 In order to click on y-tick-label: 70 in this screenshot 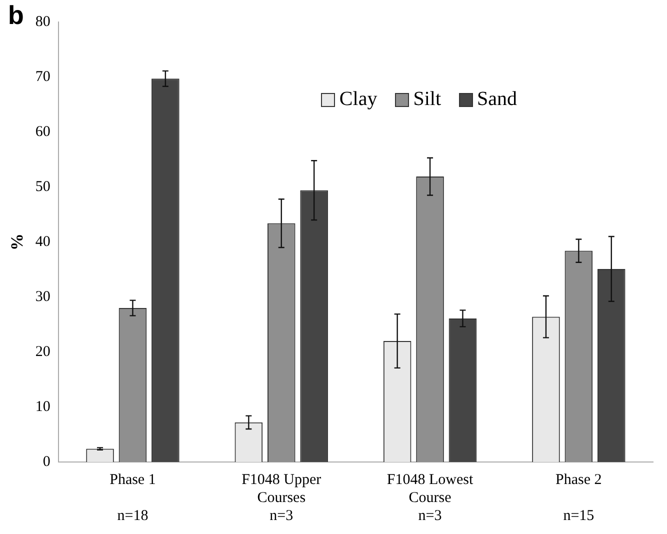, I will do `click(42, 76)`.